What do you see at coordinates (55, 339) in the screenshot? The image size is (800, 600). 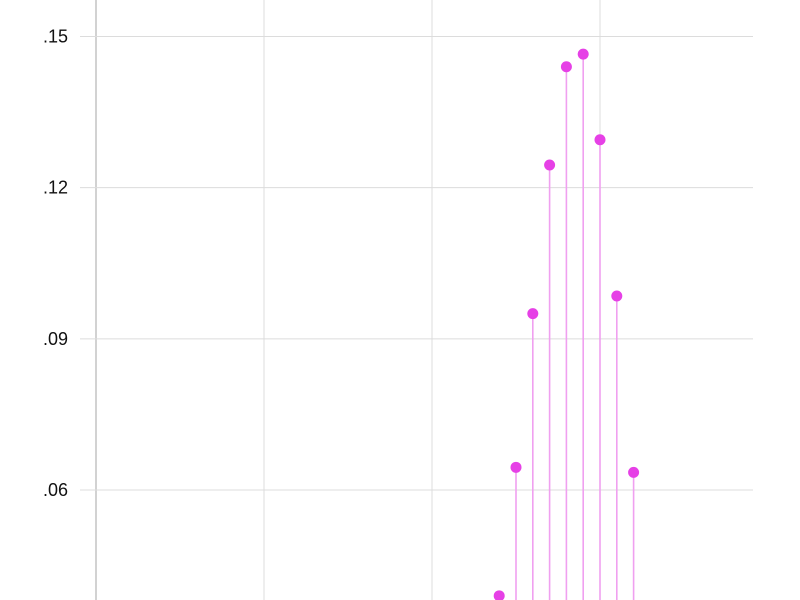 I see `y-tick-label: .09` at bounding box center [55, 339].